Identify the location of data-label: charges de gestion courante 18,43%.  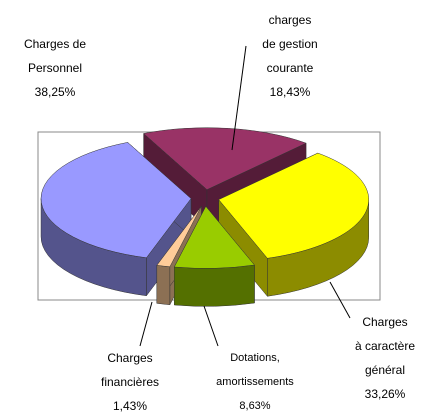
(290, 56).